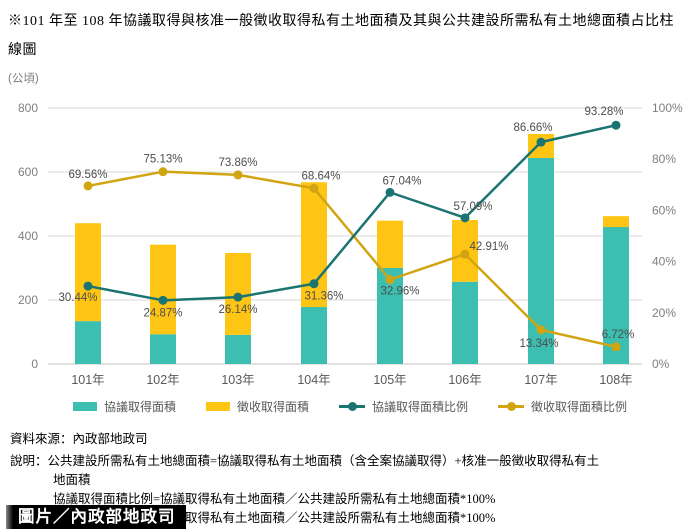 Image resolution: width=700 pixels, height=529 pixels. Describe the element at coordinates (538, 344) in the screenshot. I see `data-point-label: 13.34%` at that location.